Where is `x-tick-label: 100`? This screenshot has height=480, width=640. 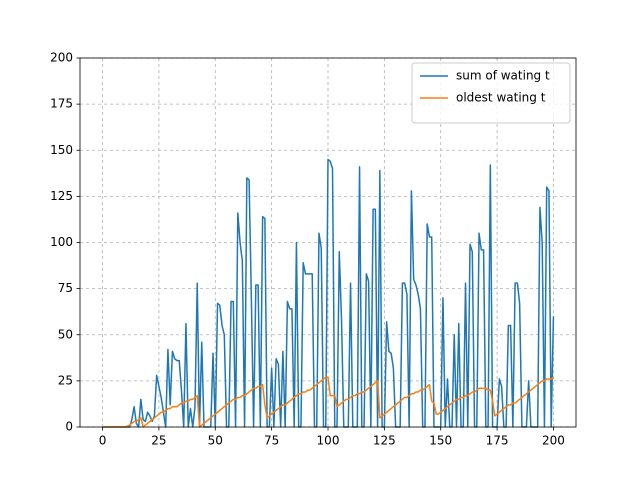 x-tick-label: 100 is located at coordinates (328, 441).